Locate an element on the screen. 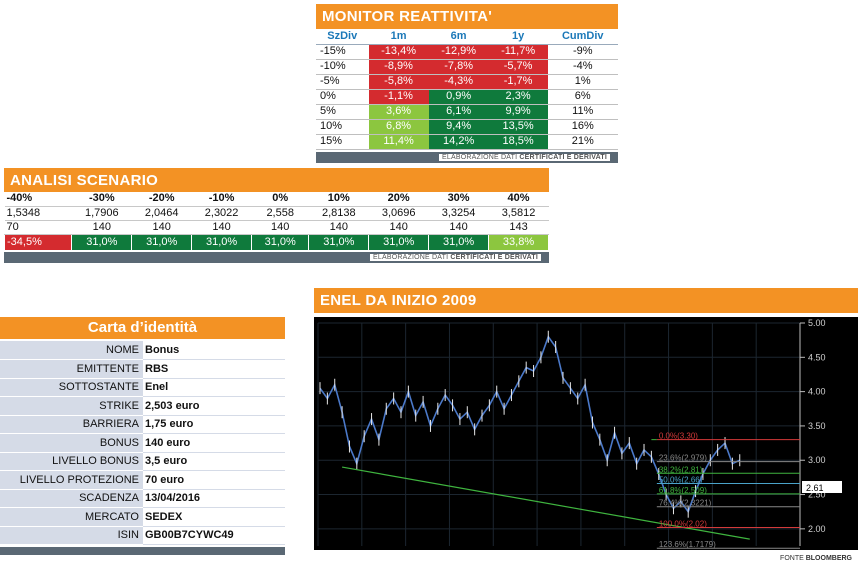 Image resolution: width=858 pixels, height=562 pixels. monitor-row-label: 15% is located at coordinates (342, 142).